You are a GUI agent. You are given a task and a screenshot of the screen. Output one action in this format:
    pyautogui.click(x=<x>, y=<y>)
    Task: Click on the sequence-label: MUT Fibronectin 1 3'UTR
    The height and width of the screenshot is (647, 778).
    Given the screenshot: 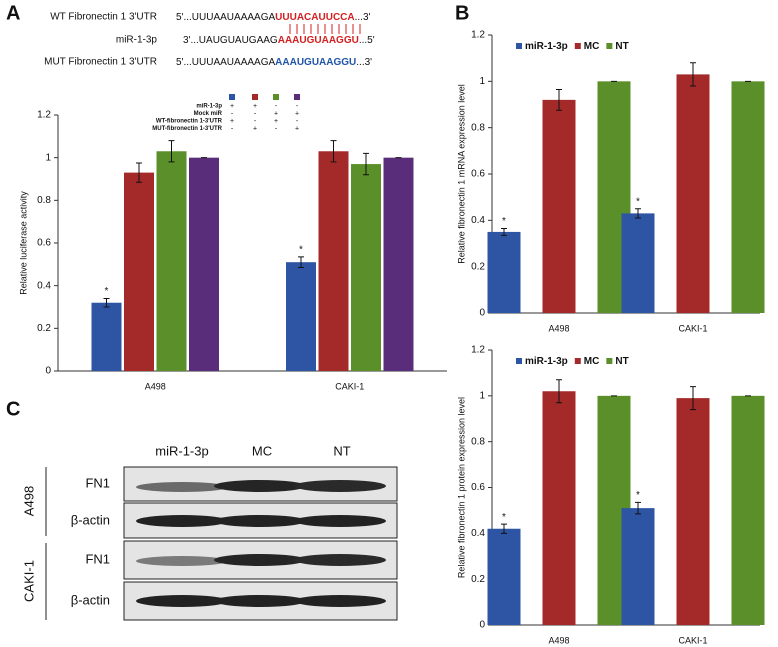 What is the action you would take?
    pyautogui.click(x=100, y=62)
    